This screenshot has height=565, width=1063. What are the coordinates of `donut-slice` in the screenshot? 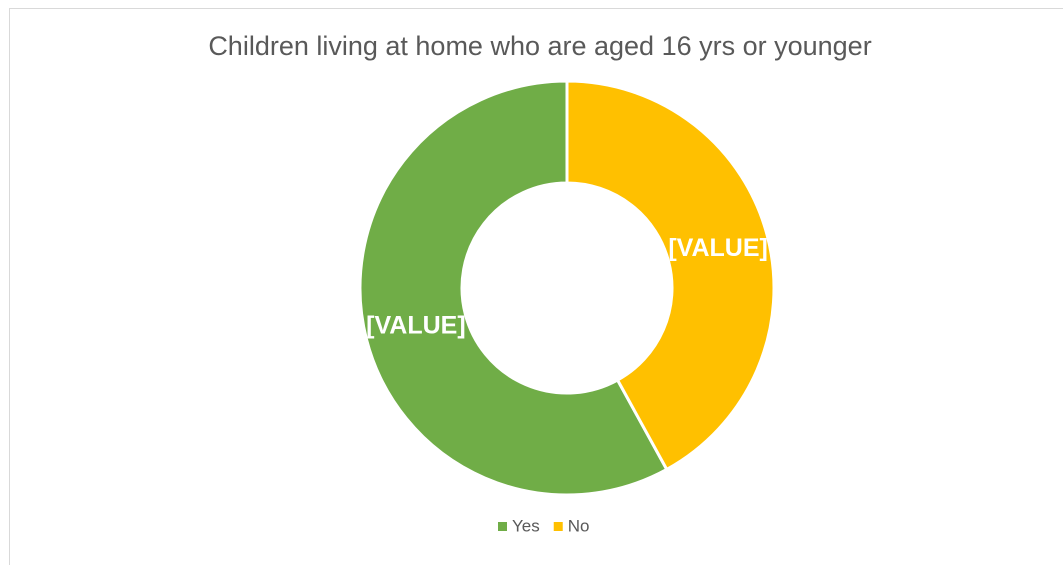 It's located at (670, 275).